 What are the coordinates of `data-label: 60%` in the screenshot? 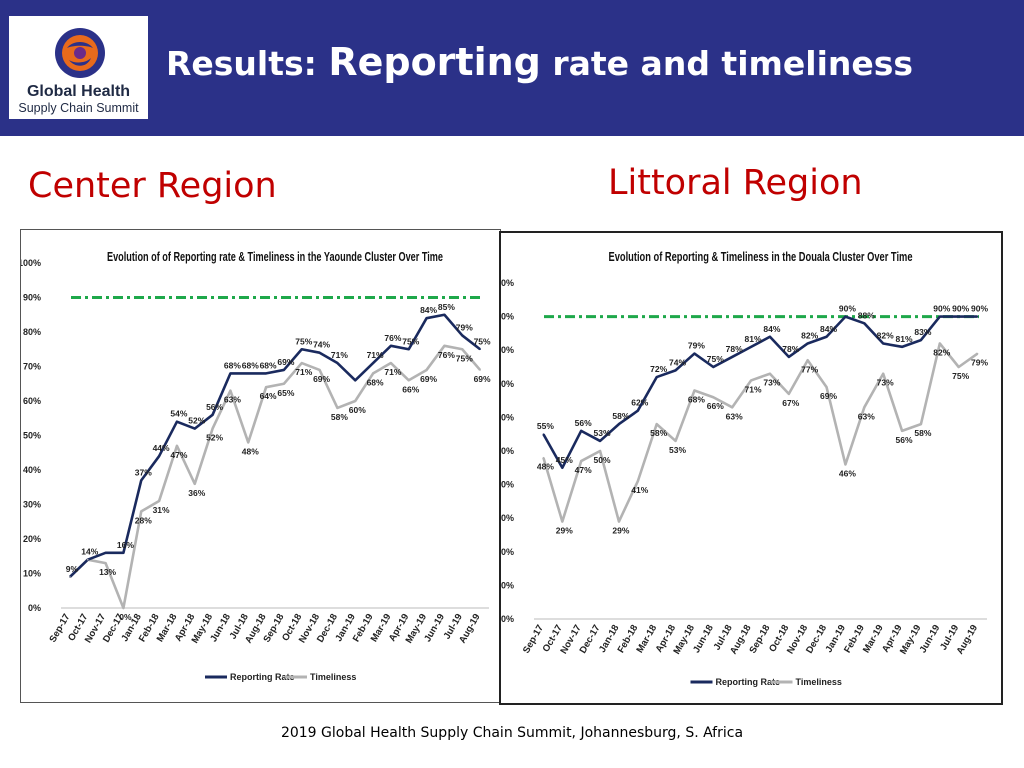 It's located at (357, 410).